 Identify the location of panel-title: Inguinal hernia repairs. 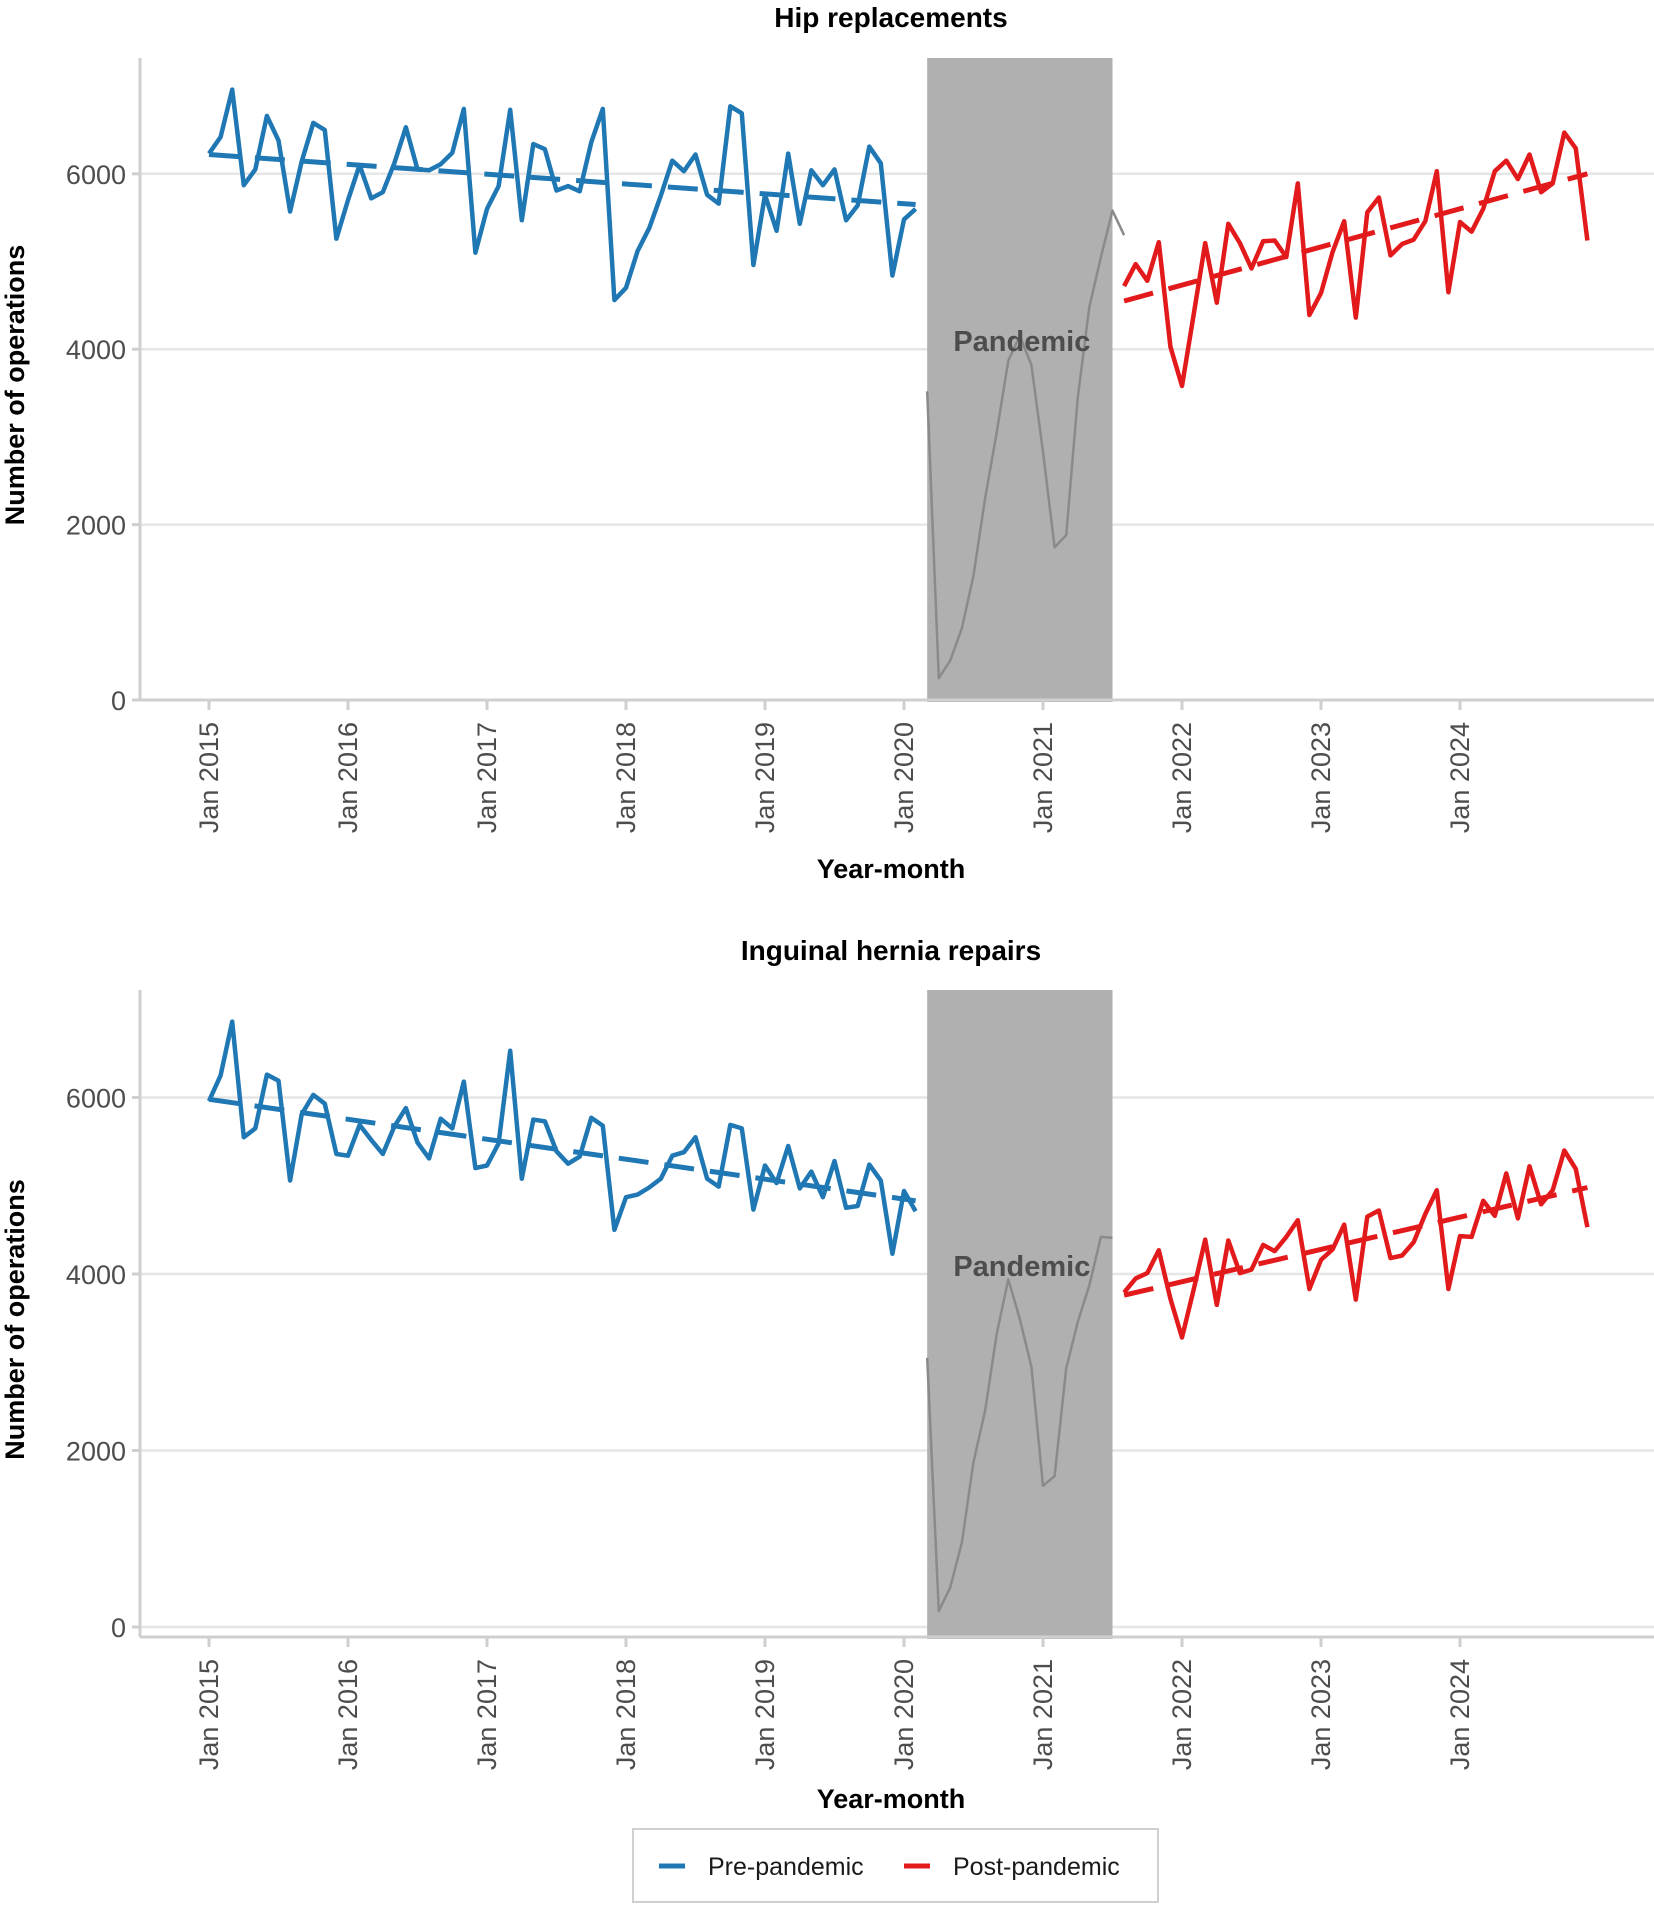
(891, 950).